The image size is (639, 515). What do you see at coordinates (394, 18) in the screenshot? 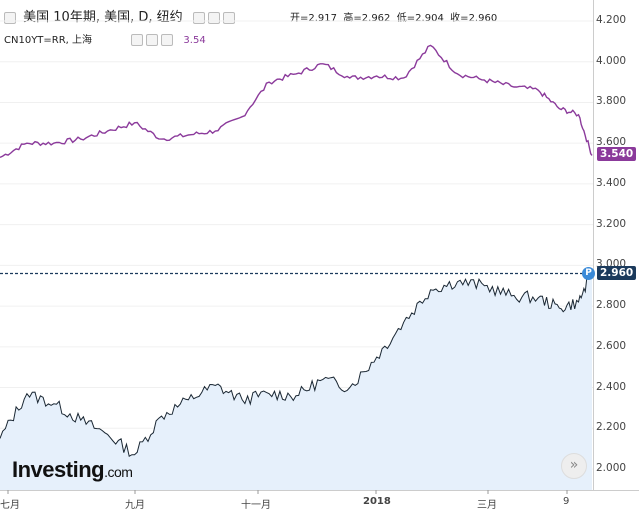
I see `ohlc-readout: 开=2.917 高=2.962 低=2.904 收=2.960` at bounding box center [394, 18].